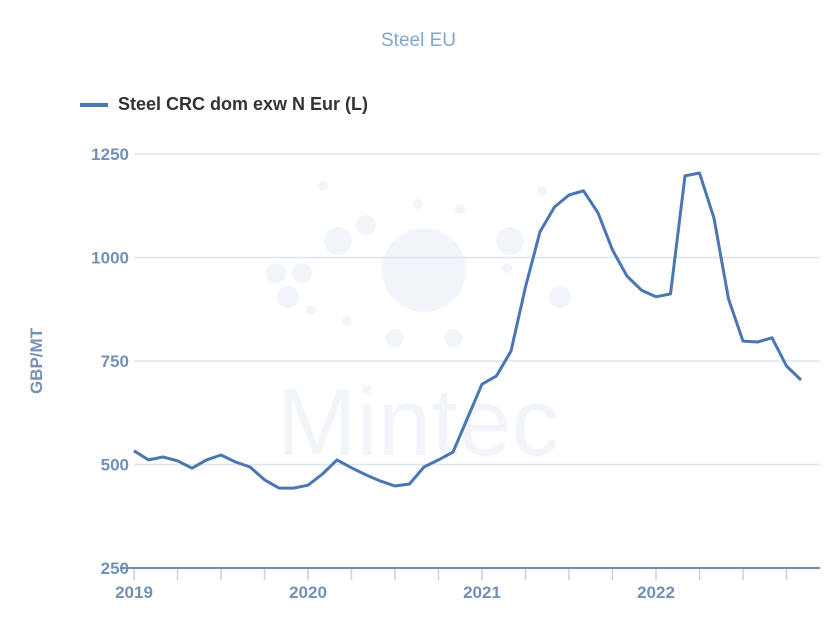  Describe the element at coordinates (243, 104) in the screenshot. I see `legend-label: Steel CRC dom exw N Eur (L)` at that location.